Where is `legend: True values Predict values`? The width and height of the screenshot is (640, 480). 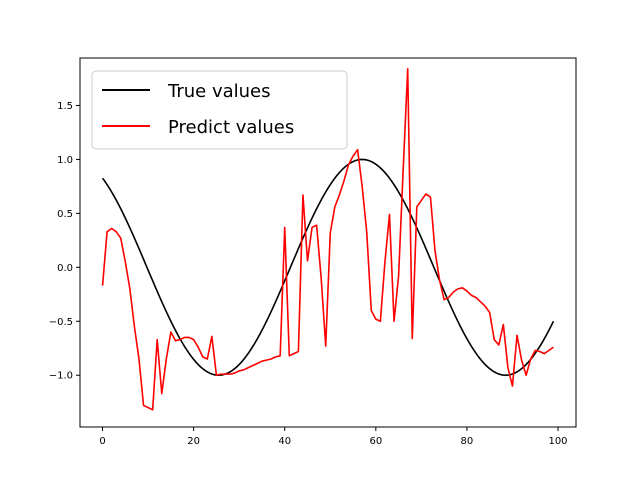
legend: True values Predict values is located at coordinates (219, 110).